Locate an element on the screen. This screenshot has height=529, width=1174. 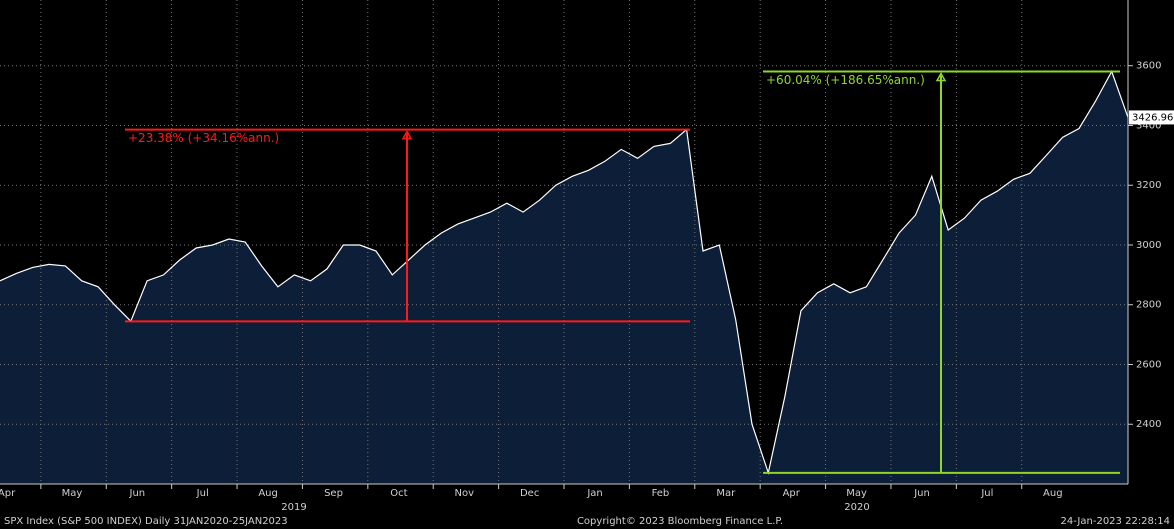
y-tick-label: 3000 is located at coordinates (1148, 245).